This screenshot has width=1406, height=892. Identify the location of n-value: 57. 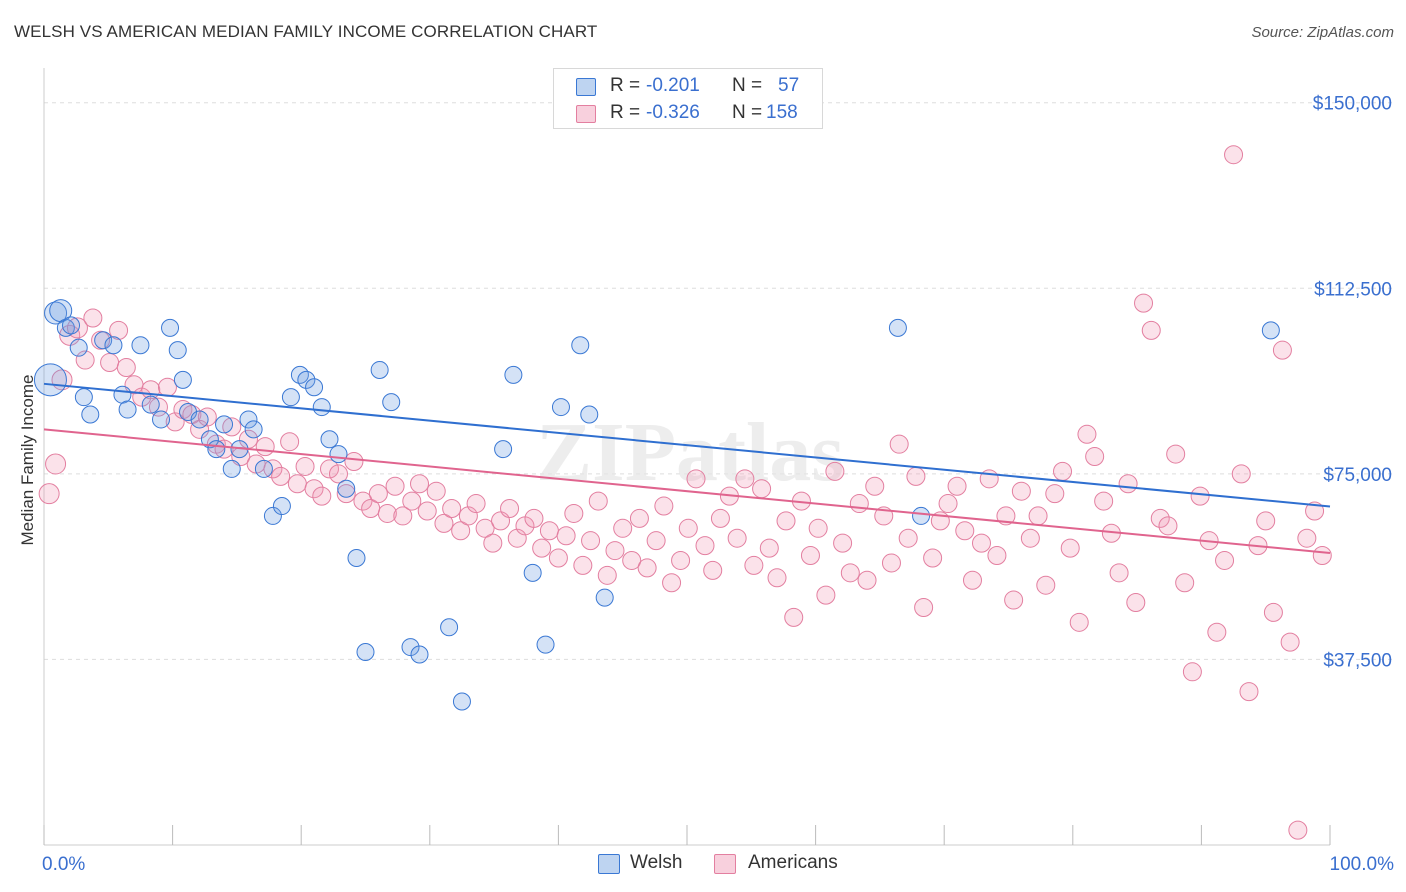
(789, 85).